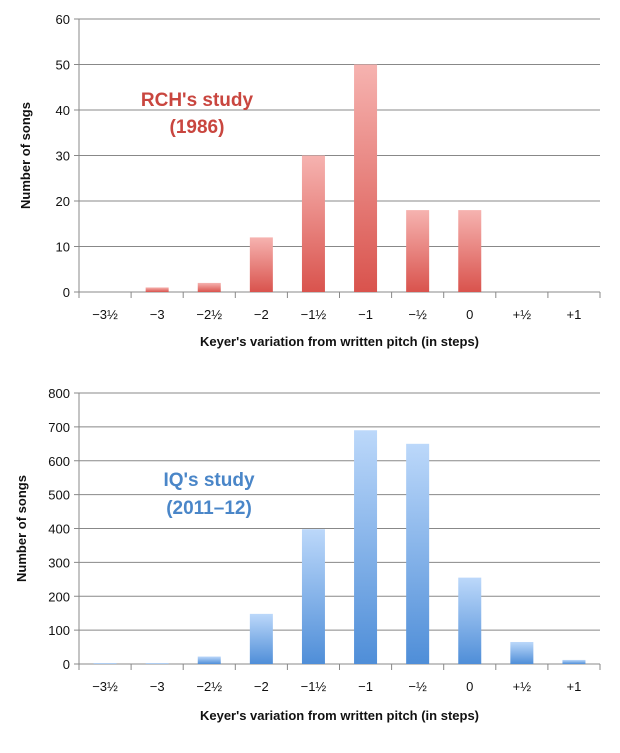 The image size is (620, 753). What do you see at coordinates (197, 100) in the screenshot?
I see `study-annotation: RCH's study` at bounding box center [197, 100].